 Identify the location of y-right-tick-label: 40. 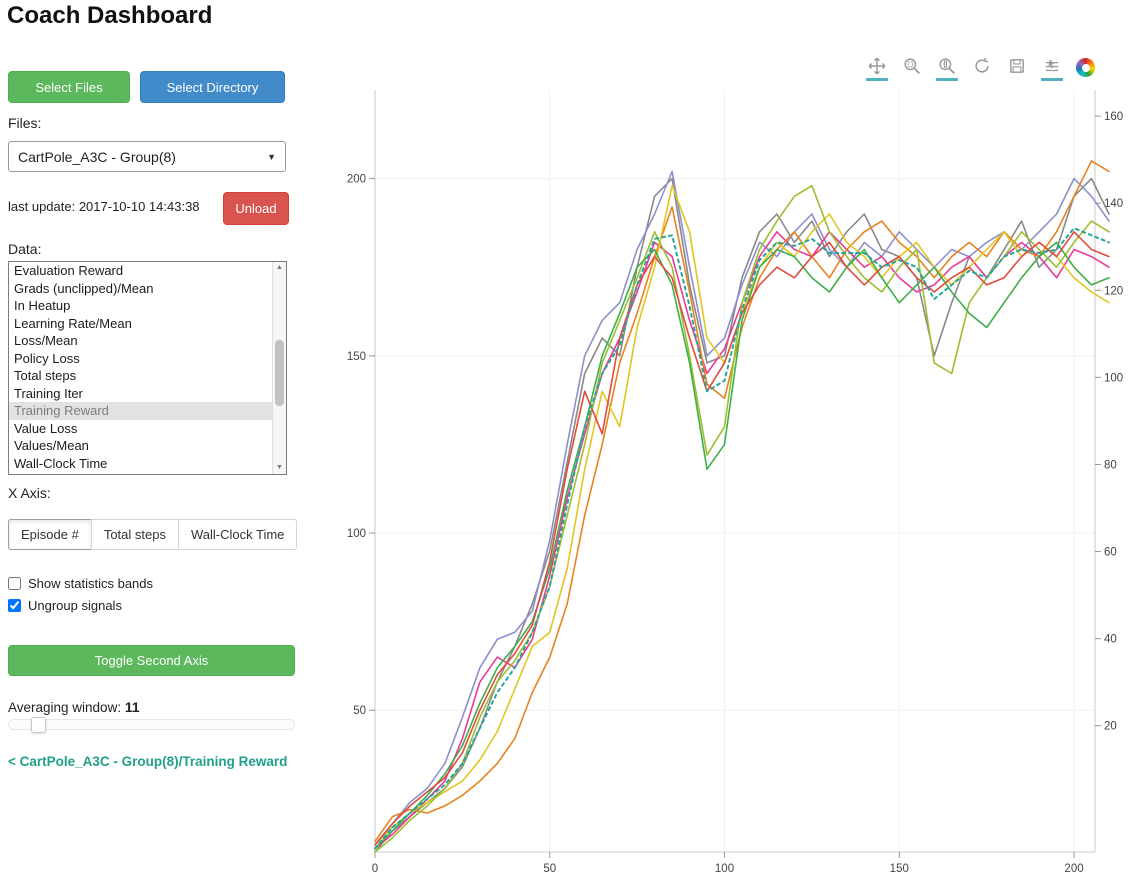
(1110, 640).